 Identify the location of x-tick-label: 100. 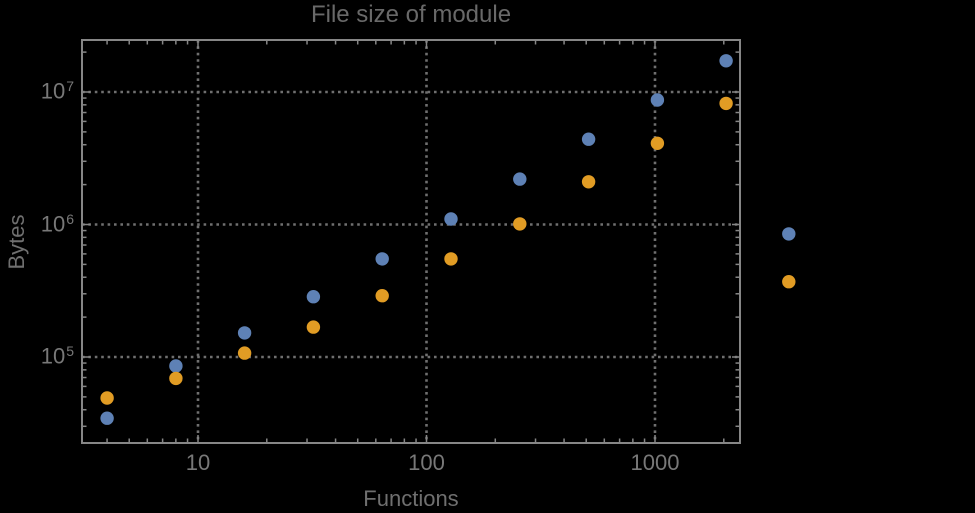
(426, 462).